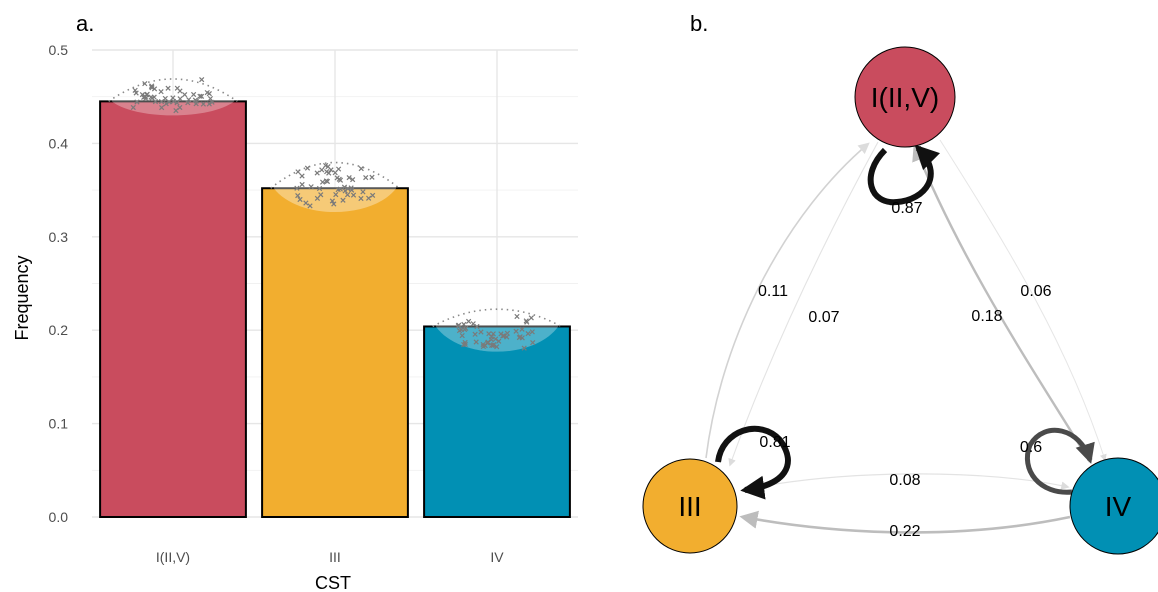  What do you see at coordinates (1118, 506) in the screenshot?
I see `node-iv-label: IV` at bounding box center [1118, 506].